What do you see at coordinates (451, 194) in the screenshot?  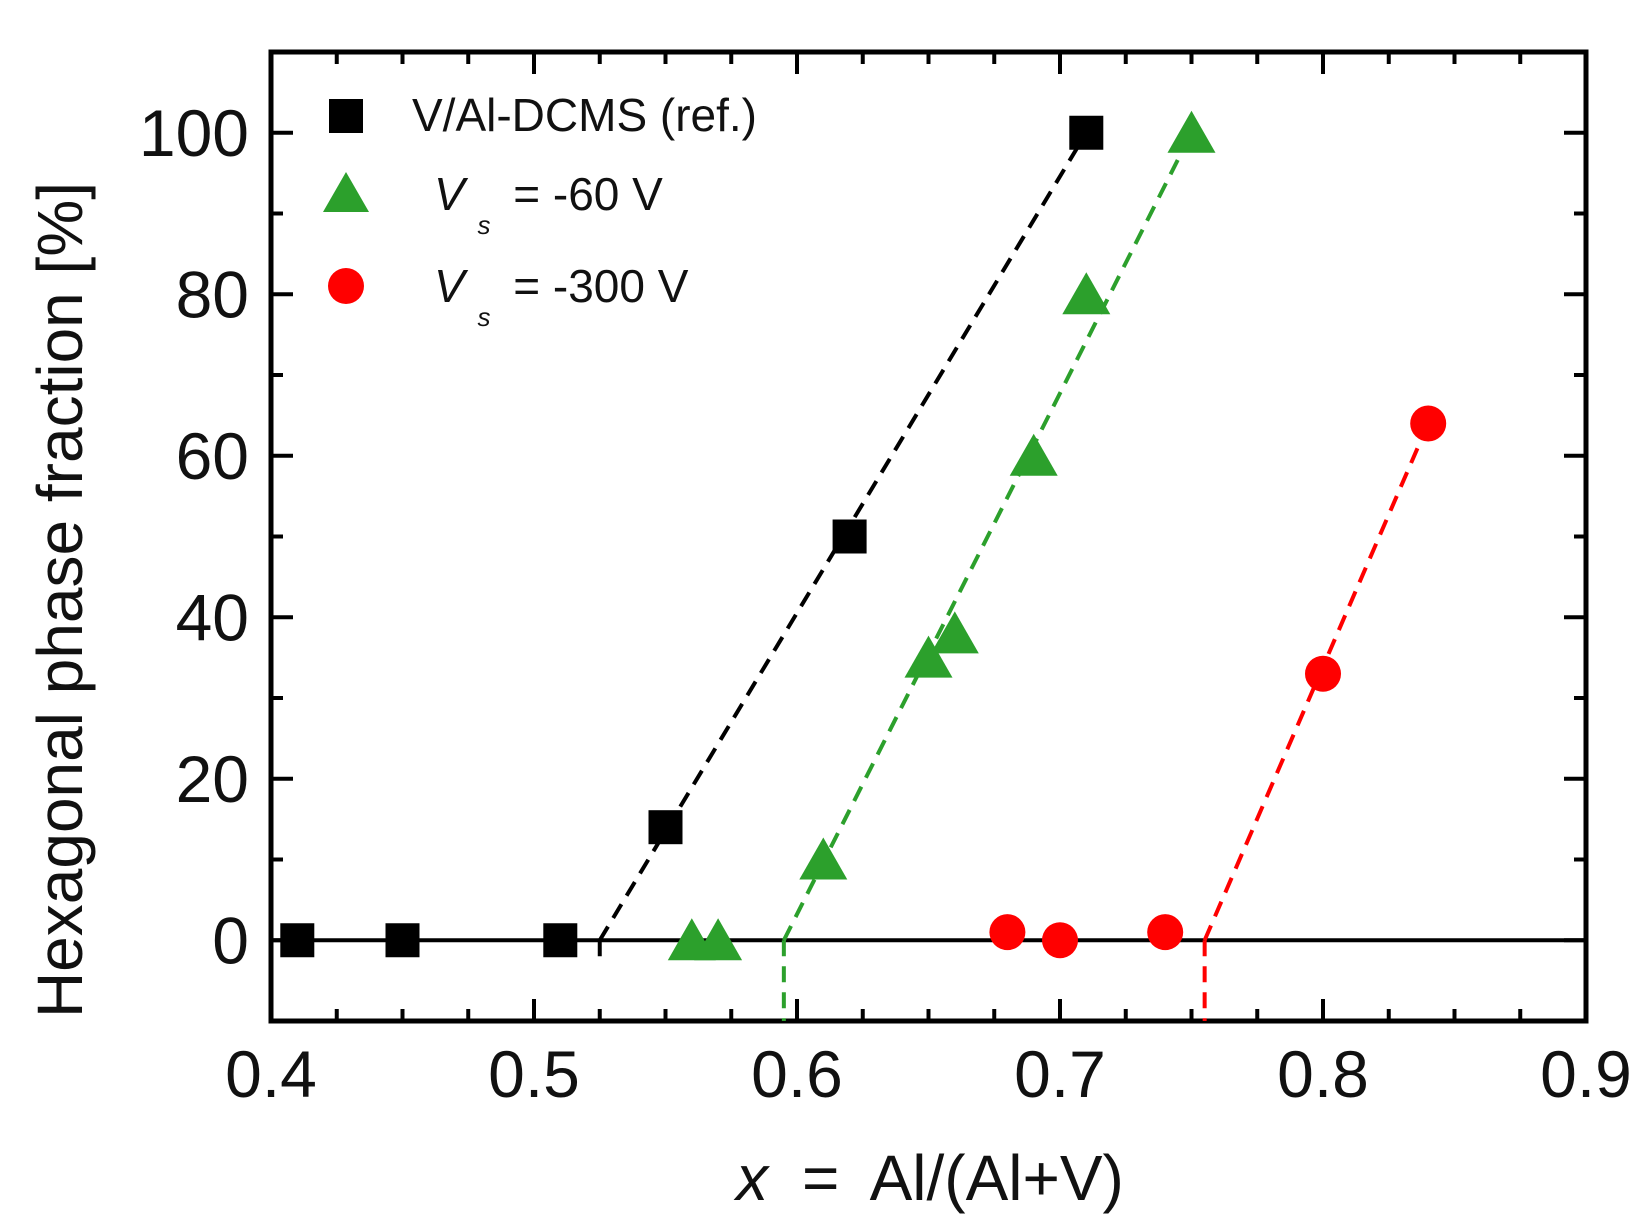 I see `legend-60v-var: V` at bounding box center [451, 194].